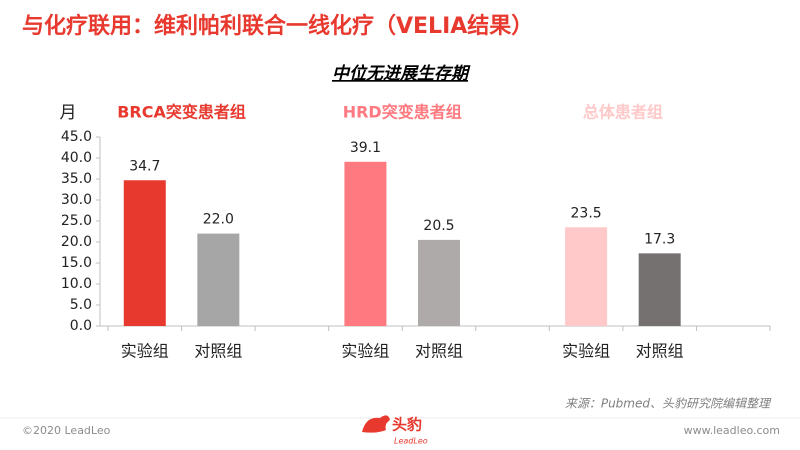 This screenshot has width=800, height=450. I want to click on y-tick-label: 35.0, so click(76, 179).